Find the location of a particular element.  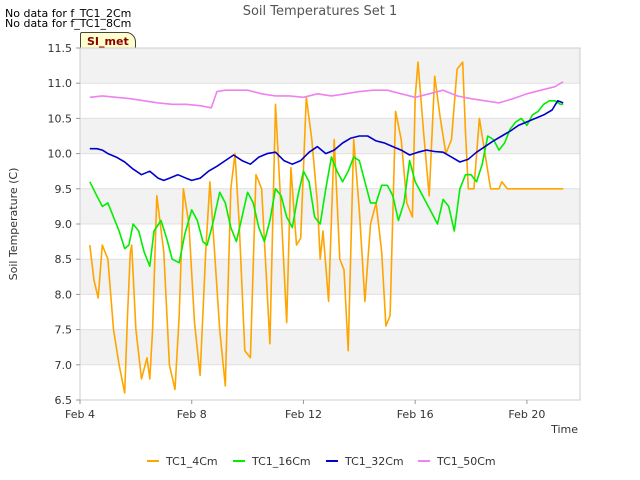

x-tick-label: Feb 8 is located at coordinates (192, 414).